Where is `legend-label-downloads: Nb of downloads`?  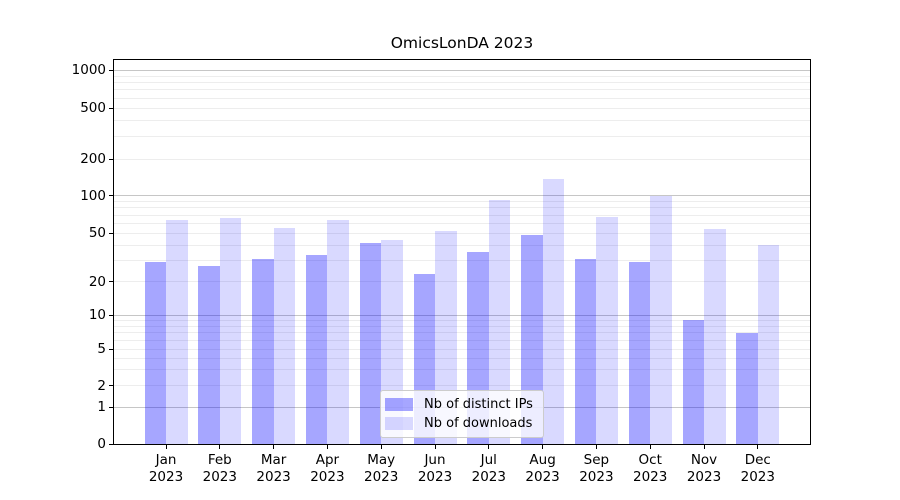
legend-label-downloads: Nb of downloads is located at coordinates (478, 423).